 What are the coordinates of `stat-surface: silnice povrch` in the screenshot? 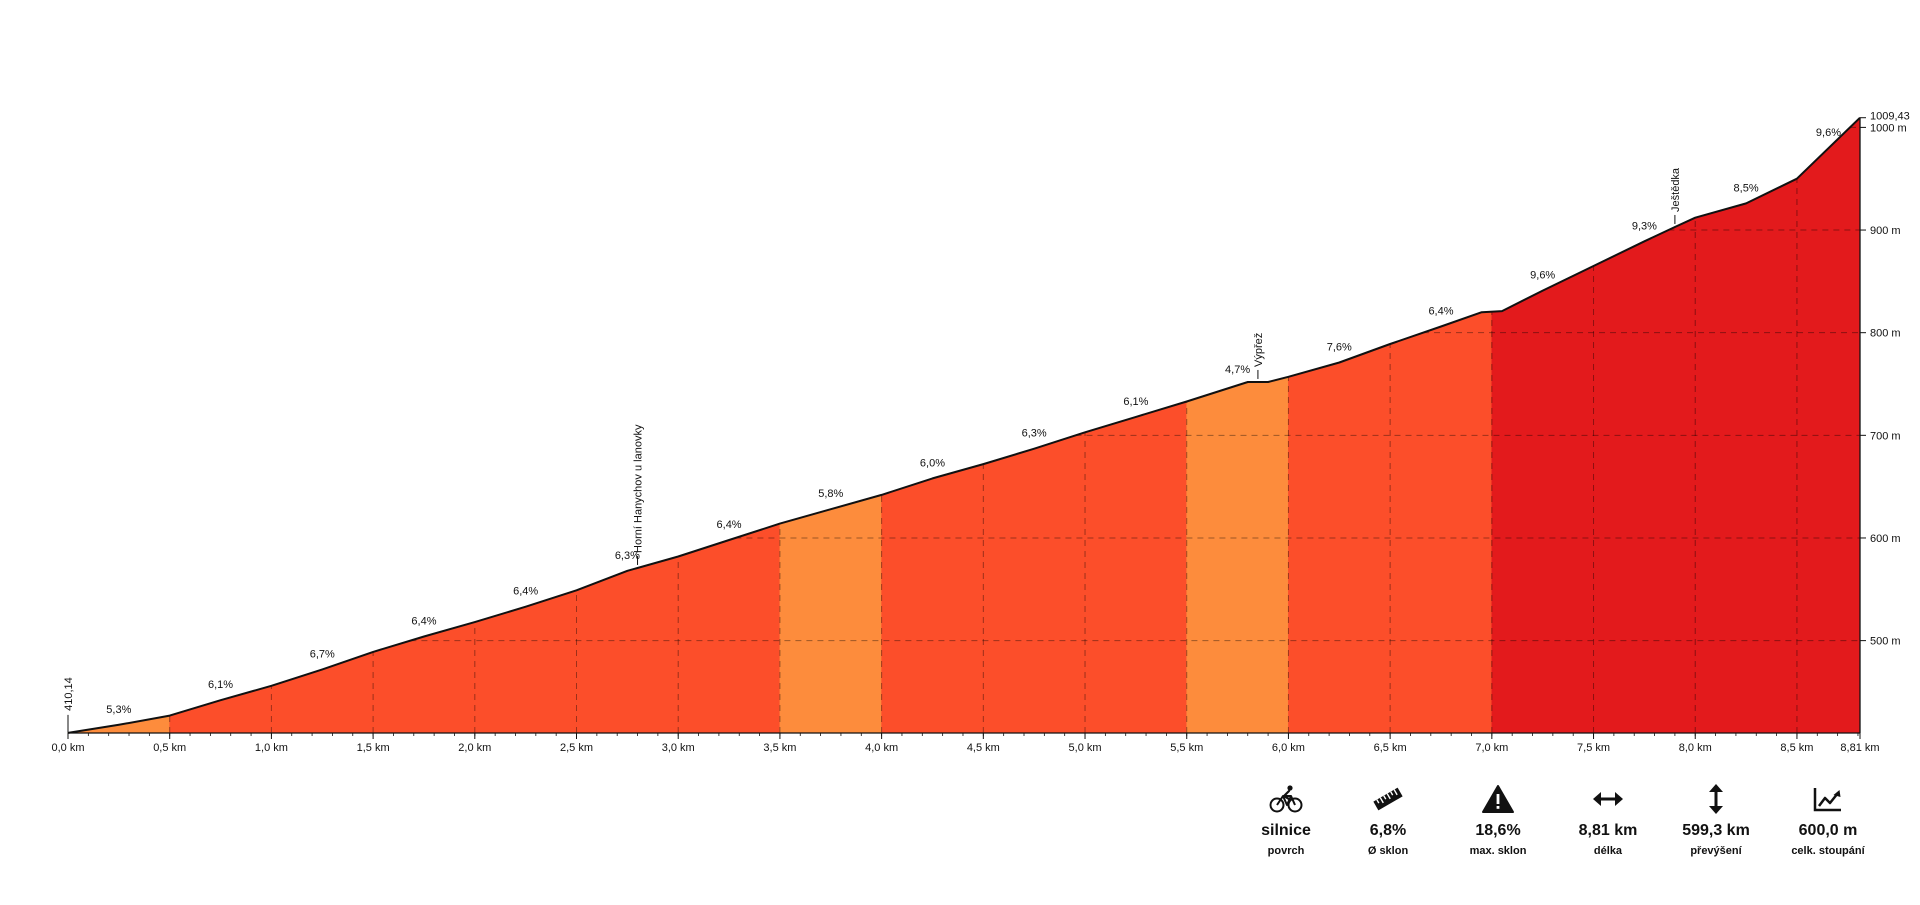 It's located at (1286, 819).